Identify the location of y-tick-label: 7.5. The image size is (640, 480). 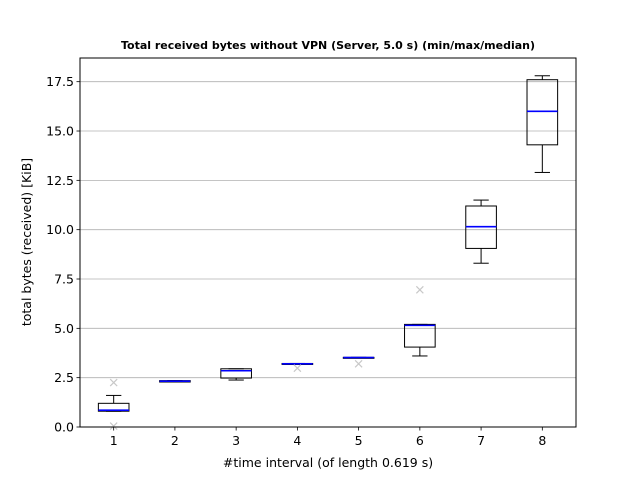
(64, 279).